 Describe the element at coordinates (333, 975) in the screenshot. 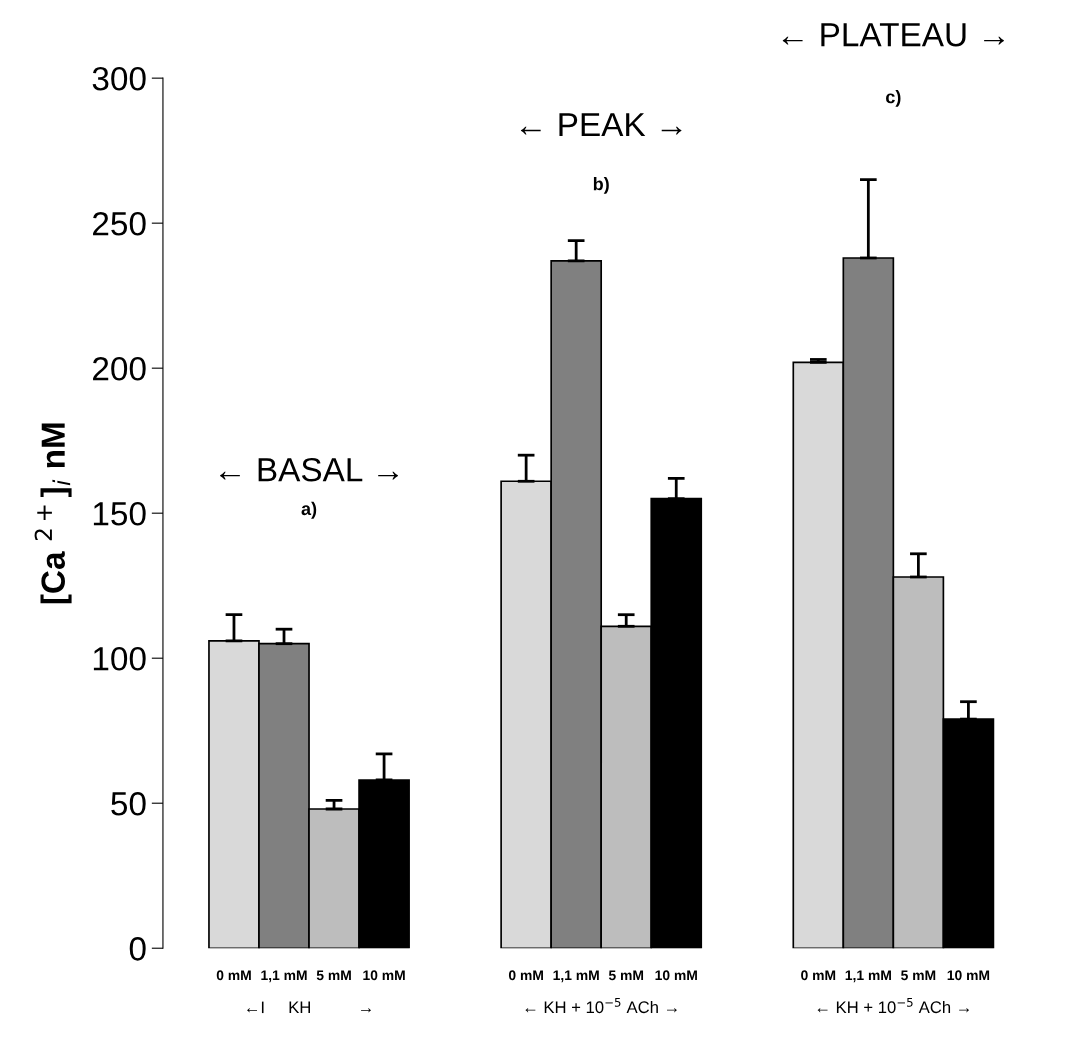

I see `series-label: 5 mM` at that location.